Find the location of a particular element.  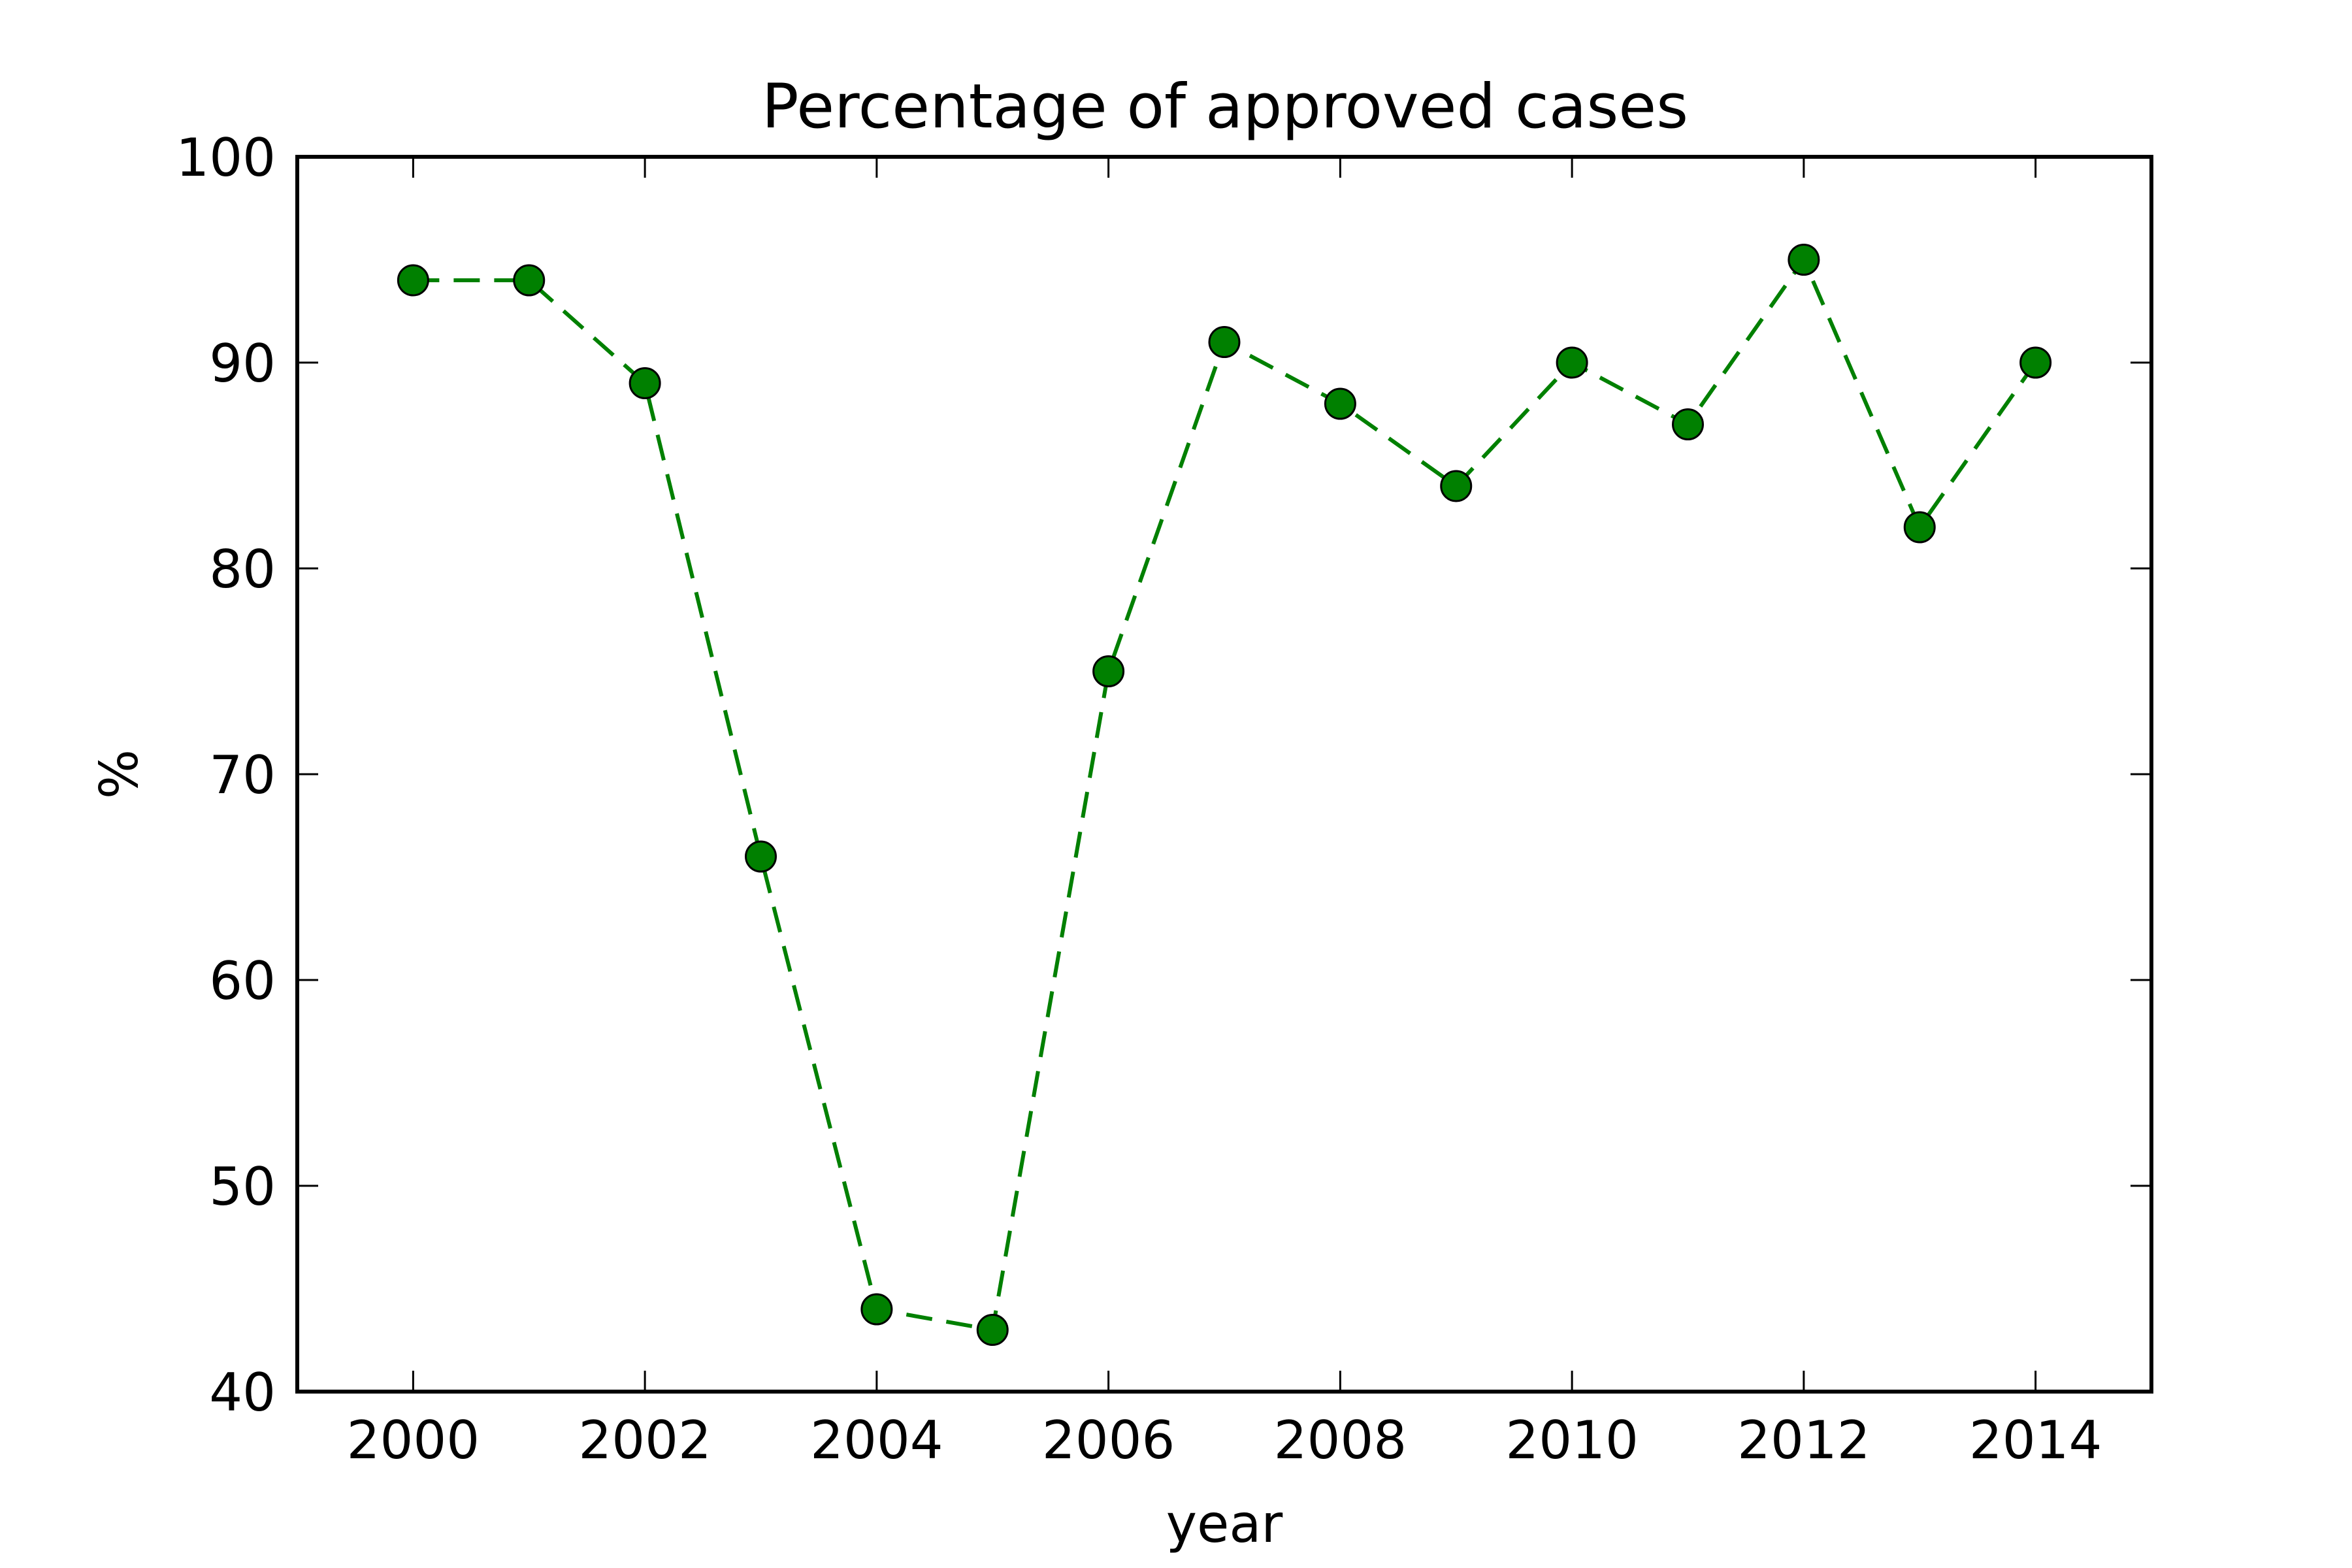

x-tick-label: 2008 is located at coordinates (1340, 1440).